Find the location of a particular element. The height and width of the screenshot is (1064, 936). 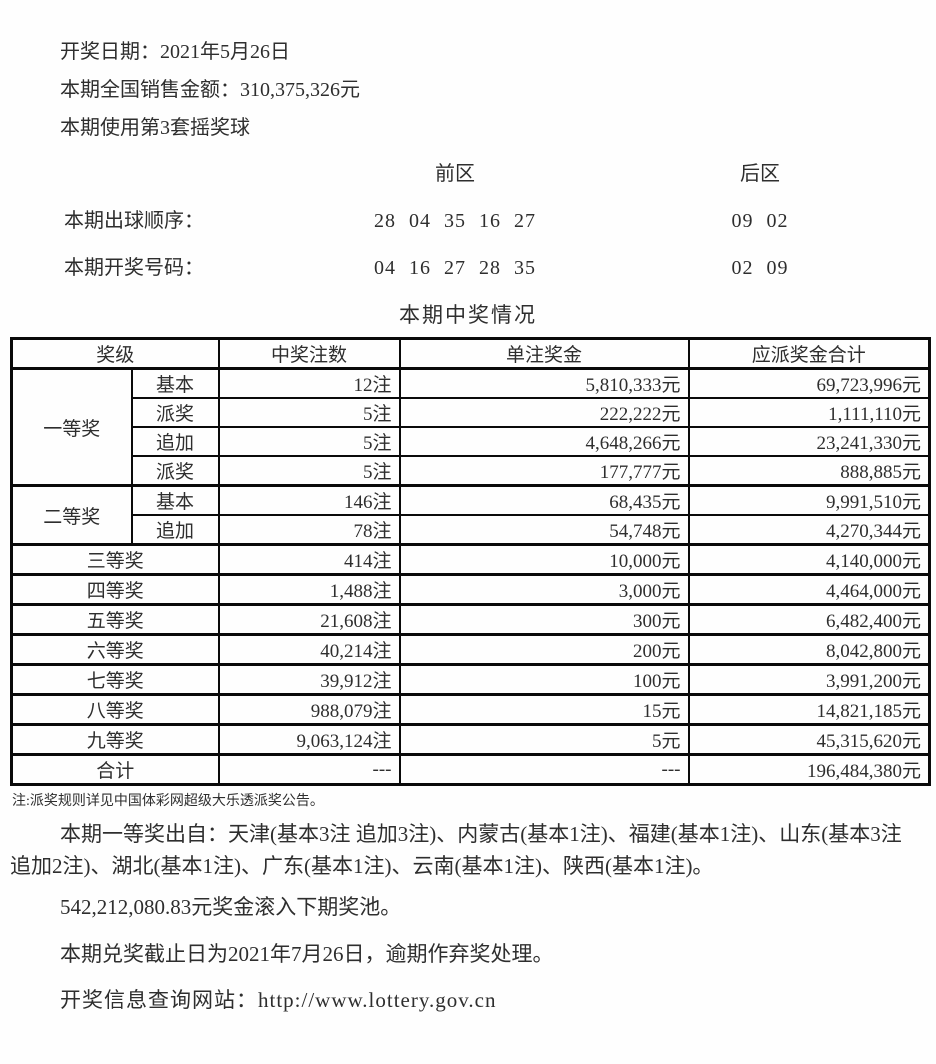

draw-order-front-numbers: 28 04 35 16 27 is located at coordinates (455, 221).